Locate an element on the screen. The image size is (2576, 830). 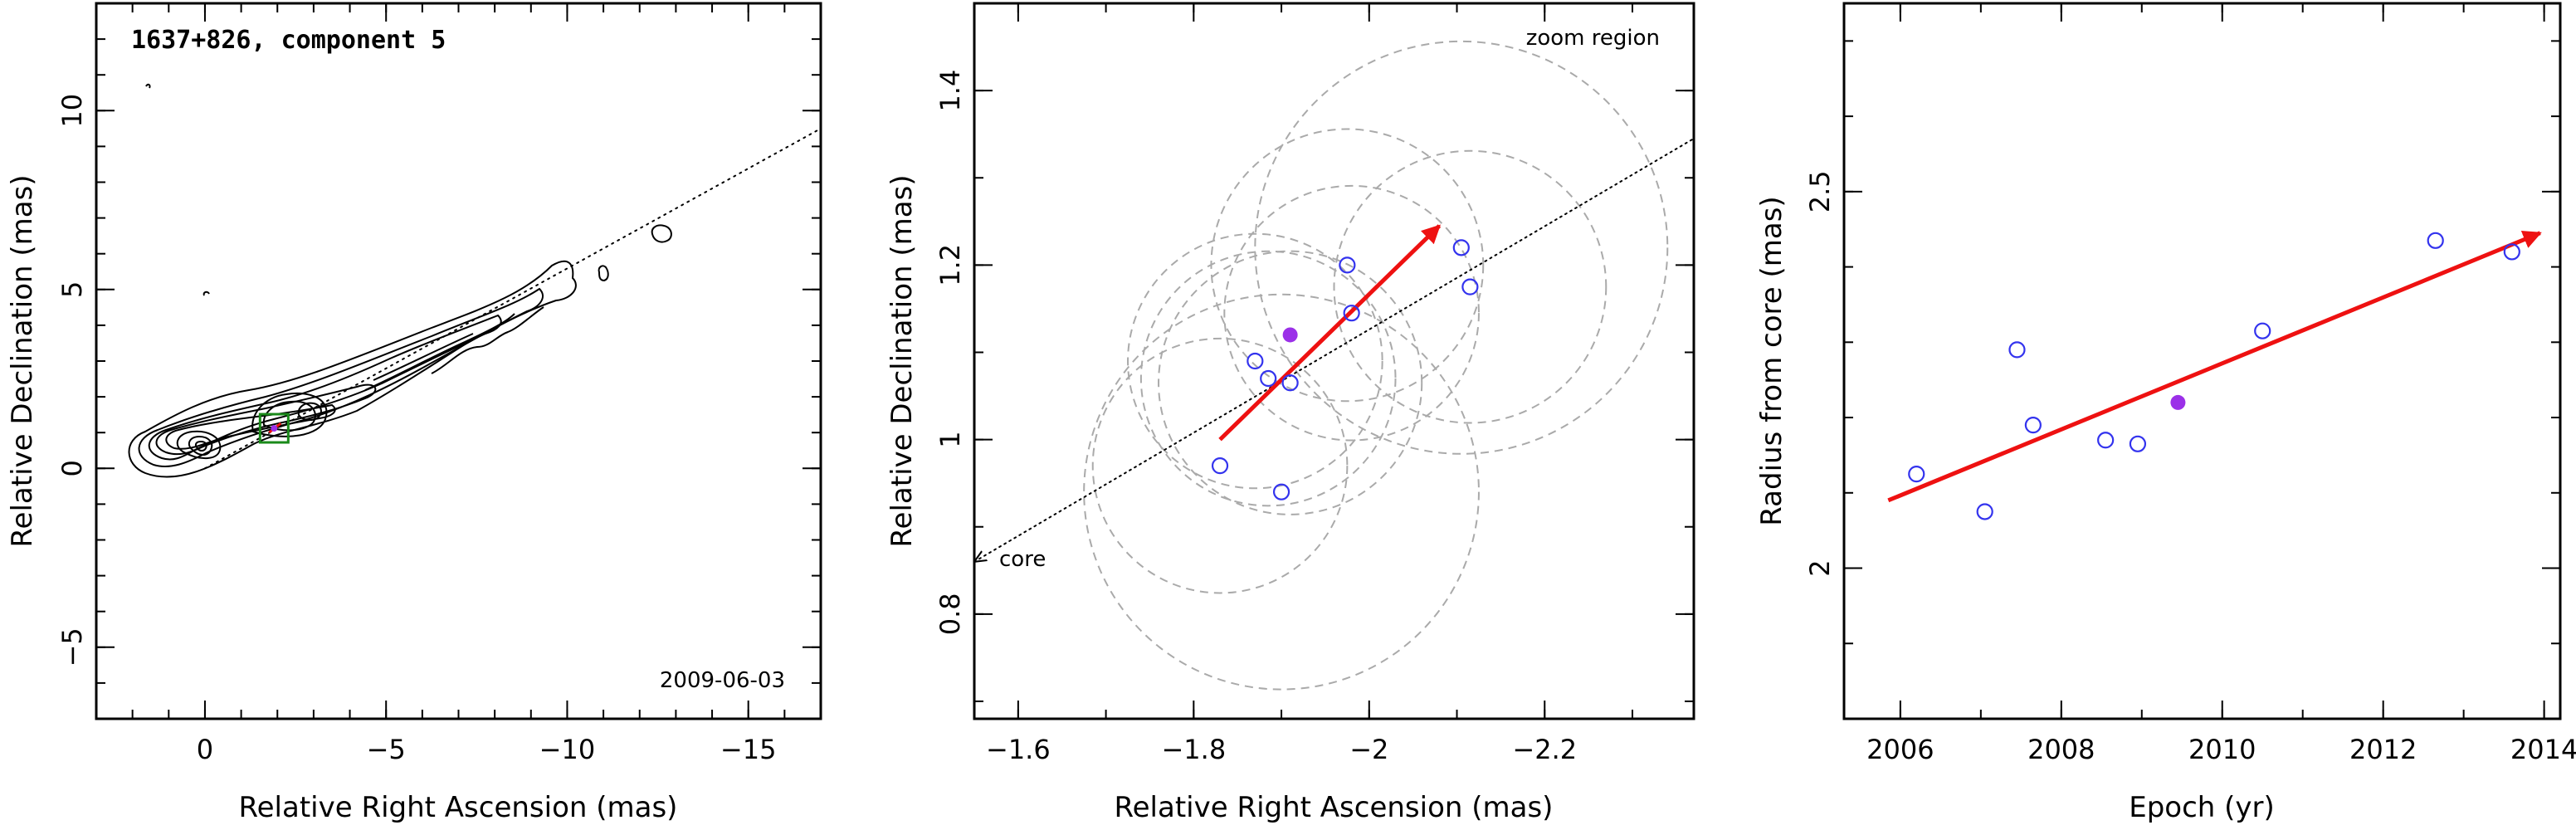
motion-arrow is located at coordinates (1330, 333).